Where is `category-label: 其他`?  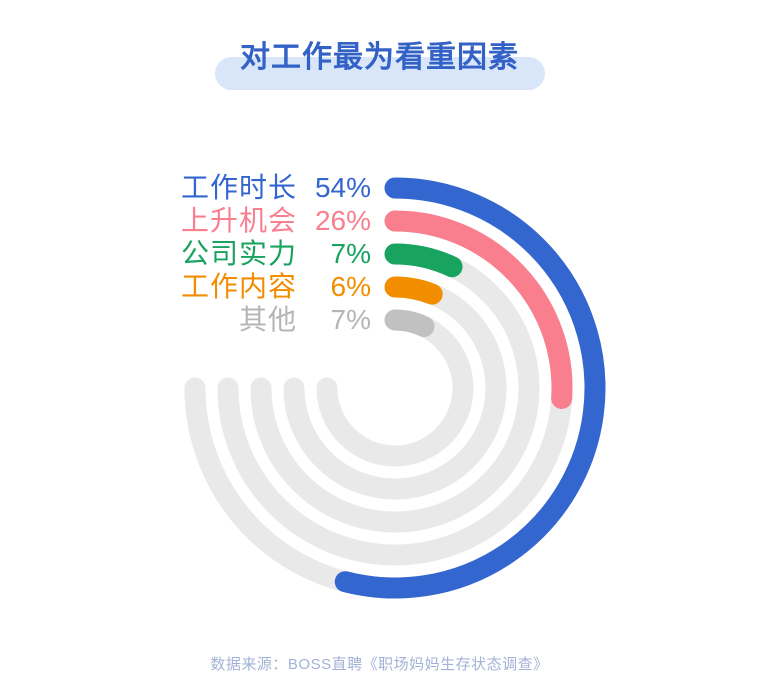
category-label: 其他 is located at coordinates (267, 319).